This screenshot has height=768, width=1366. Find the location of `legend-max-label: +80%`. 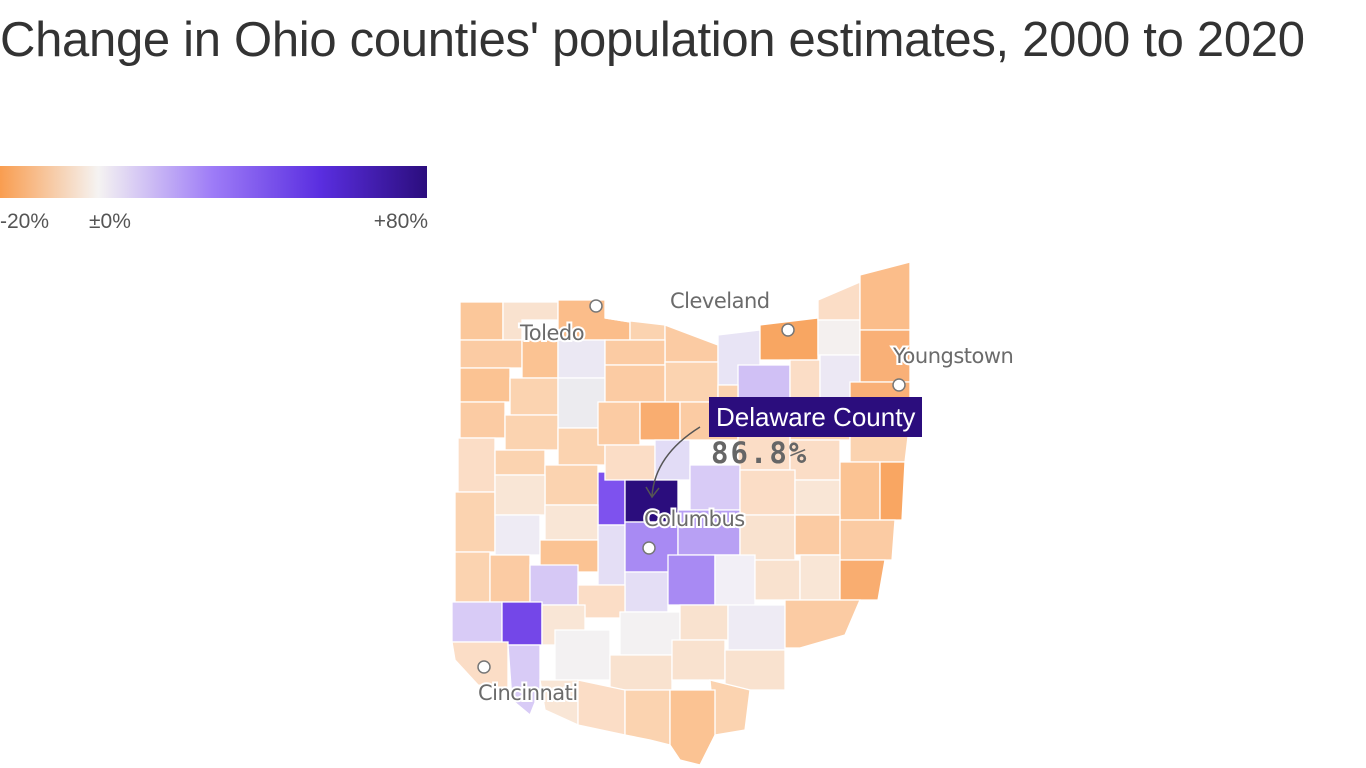

legend-max-label: +80% is located at coordinates (400, 221).